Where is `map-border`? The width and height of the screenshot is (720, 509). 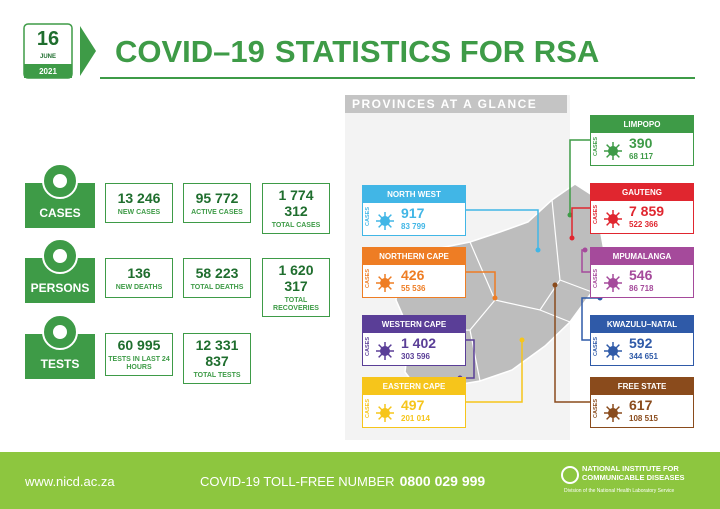
map-border is located at coordinates (576, 286).